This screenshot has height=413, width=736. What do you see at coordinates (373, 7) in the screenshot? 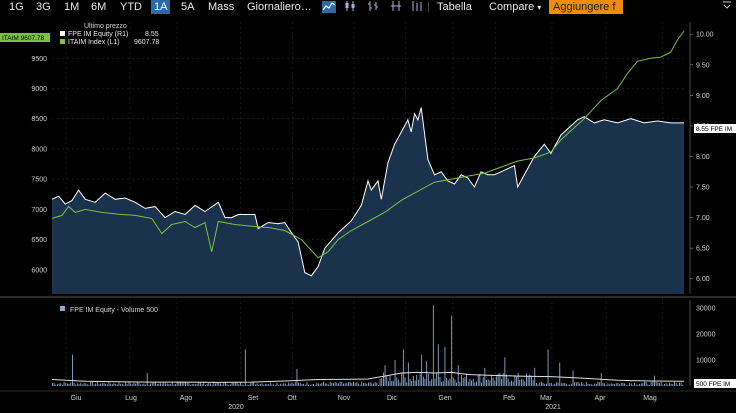
I see `bars-icon` at bounding box center [373, 7].